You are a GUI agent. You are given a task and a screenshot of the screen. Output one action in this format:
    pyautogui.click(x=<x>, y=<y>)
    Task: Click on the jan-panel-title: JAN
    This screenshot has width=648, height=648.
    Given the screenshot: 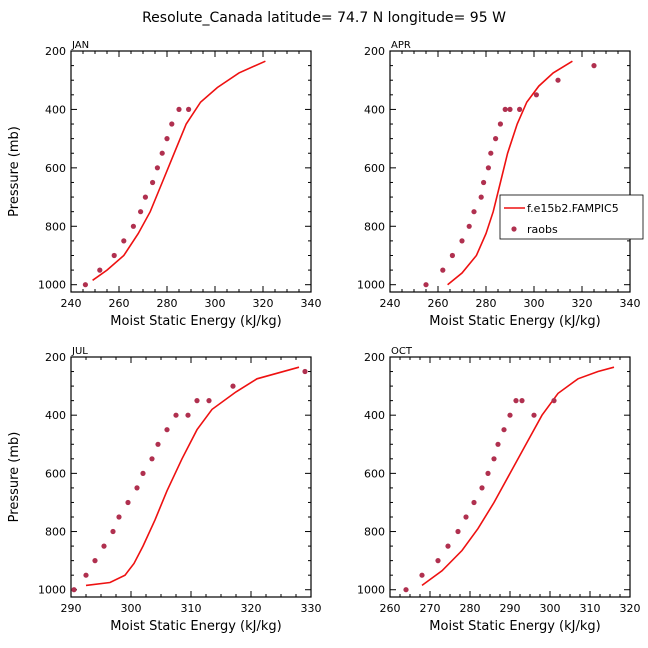 What is the action you would take?
    pyautogui.click(x=80, y=45)
    